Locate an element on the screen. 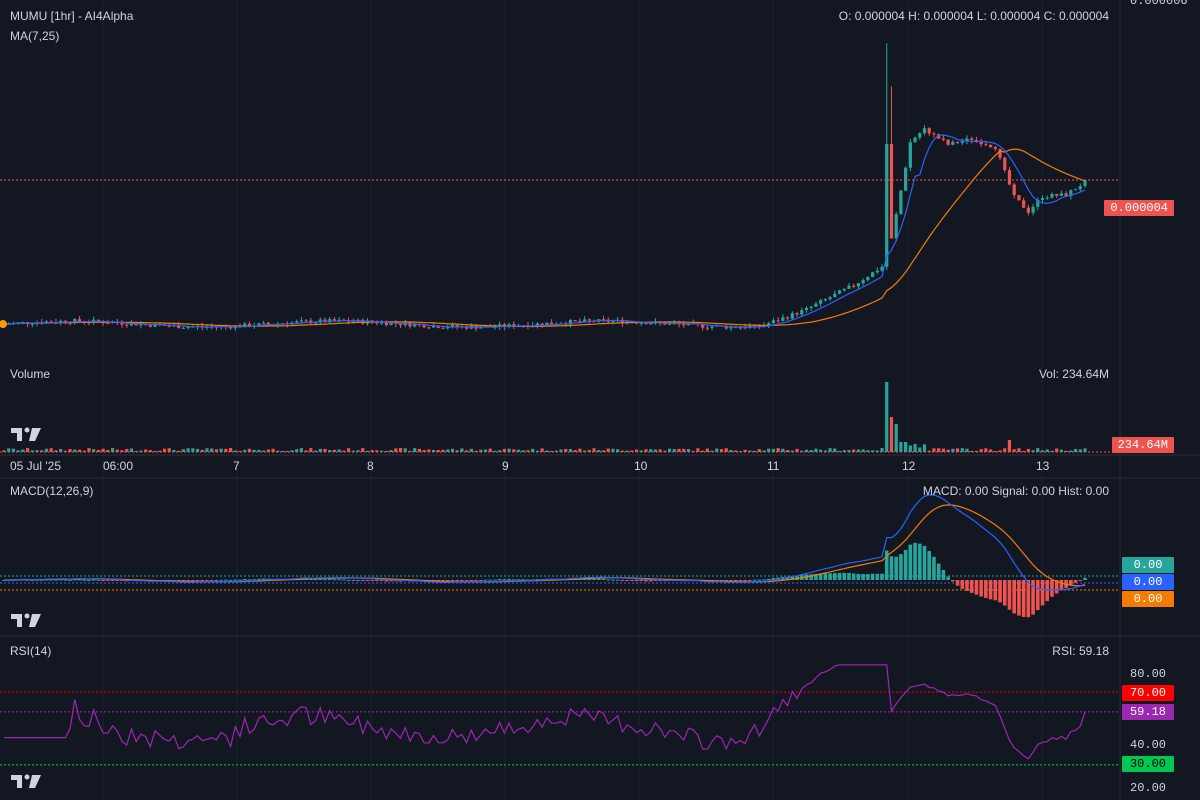 Image resolution: width=1200 pixels, height=800 pixels. chart-title: MUMU [1hr] - AI4Alpha is located at coordinates (72, 16).